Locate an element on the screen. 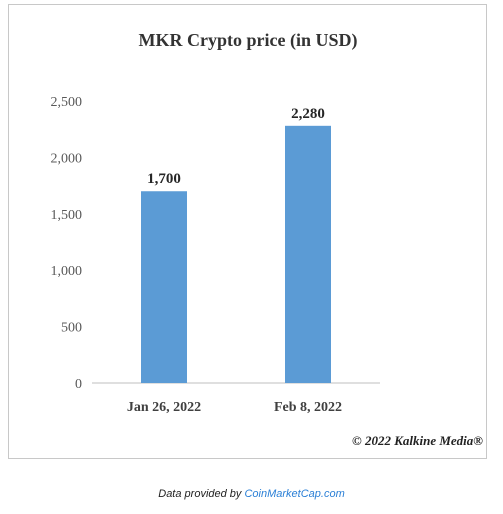  y-tick-label: 500 is located at coordinates (71, 328).